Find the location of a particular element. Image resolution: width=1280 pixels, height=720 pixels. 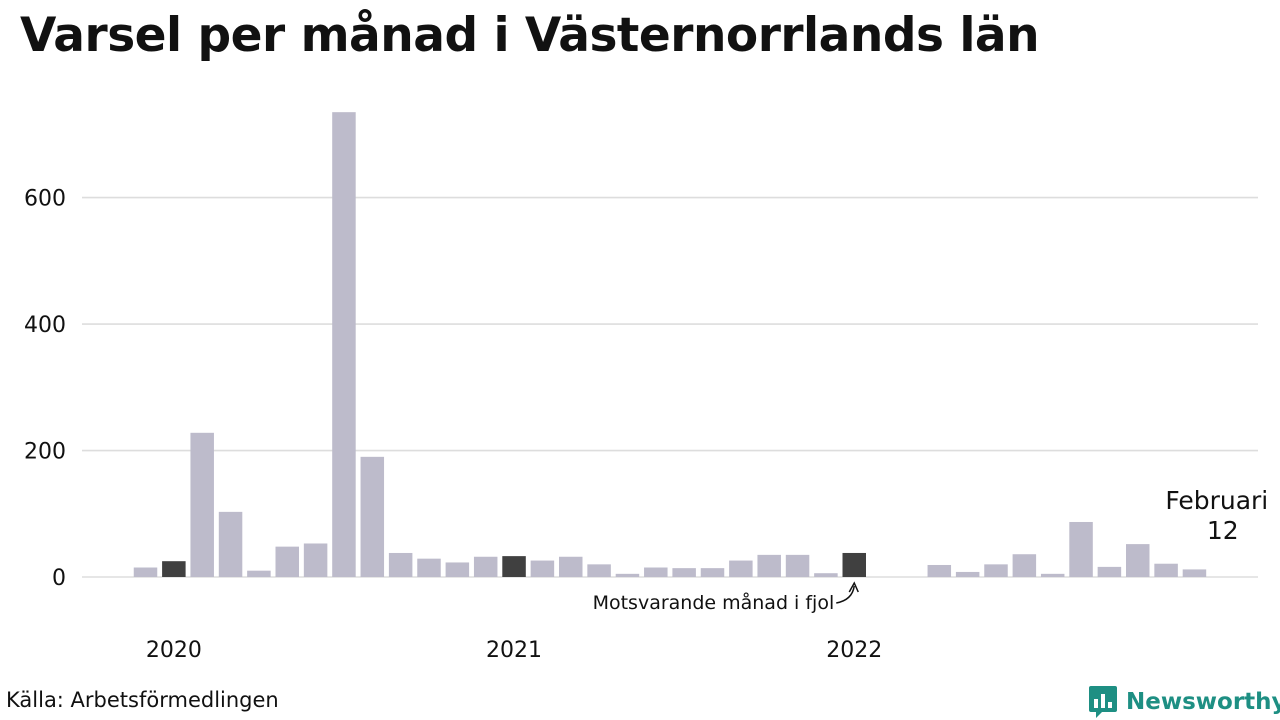

y-tick-label: 400 is located at coordinates (45, 325).